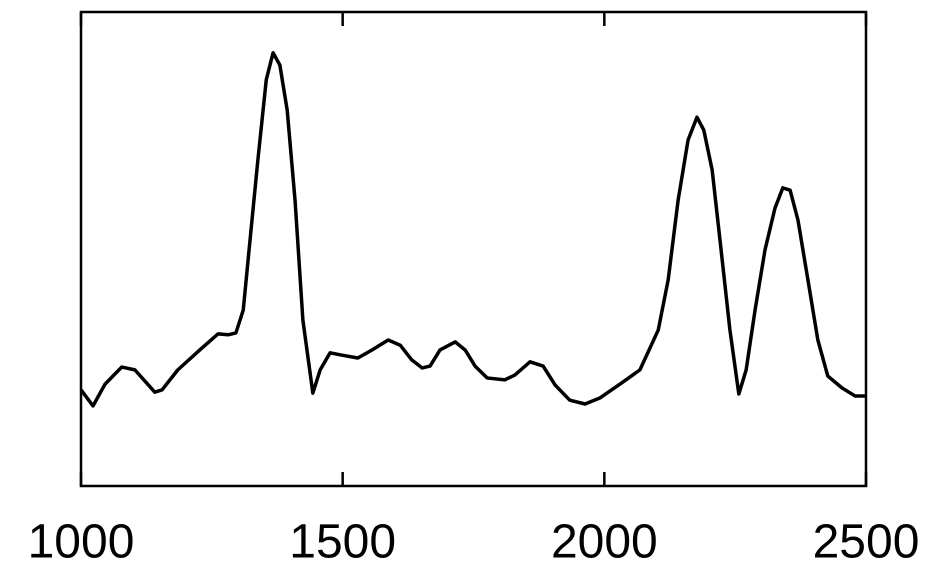 The width and height of the screenshot is (948, 588). Describe the element at coordinates (81, 542) in the screenshot. I see `x-tick-label: 1000` at that location.